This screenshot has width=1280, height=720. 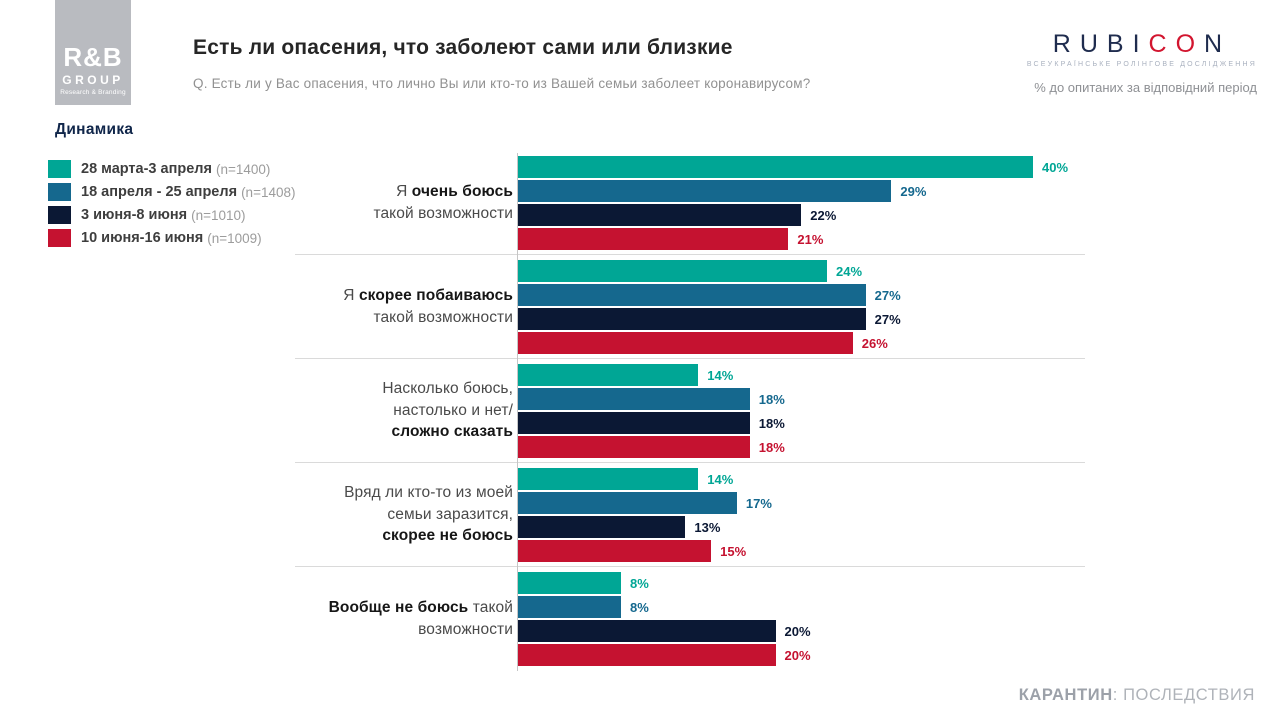 What do you see at coordinates (144, 238) in the screenshot?
I see `legend-label: 10 июня-16 июня` at bounding box center [144, 238].